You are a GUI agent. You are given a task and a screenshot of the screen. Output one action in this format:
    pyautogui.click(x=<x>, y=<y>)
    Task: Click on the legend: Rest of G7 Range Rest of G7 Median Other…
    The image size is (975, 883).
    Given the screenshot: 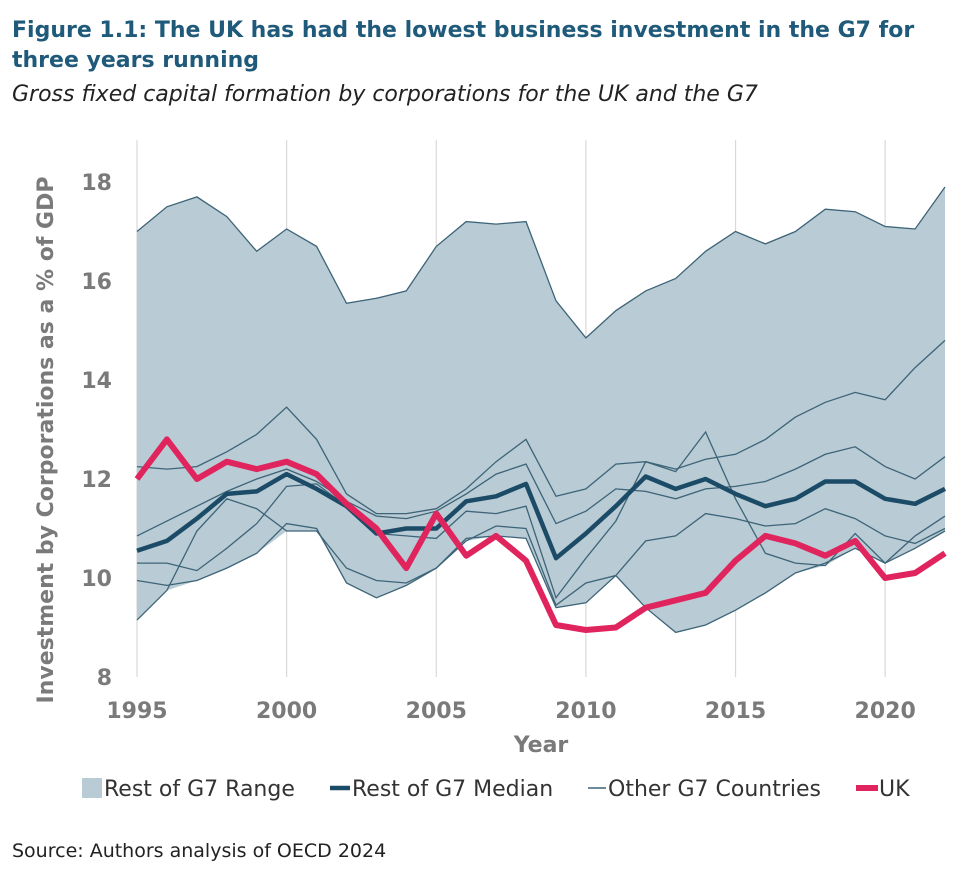 What is the action you would take?
    pyautogui.click(x=496, y=789)
    